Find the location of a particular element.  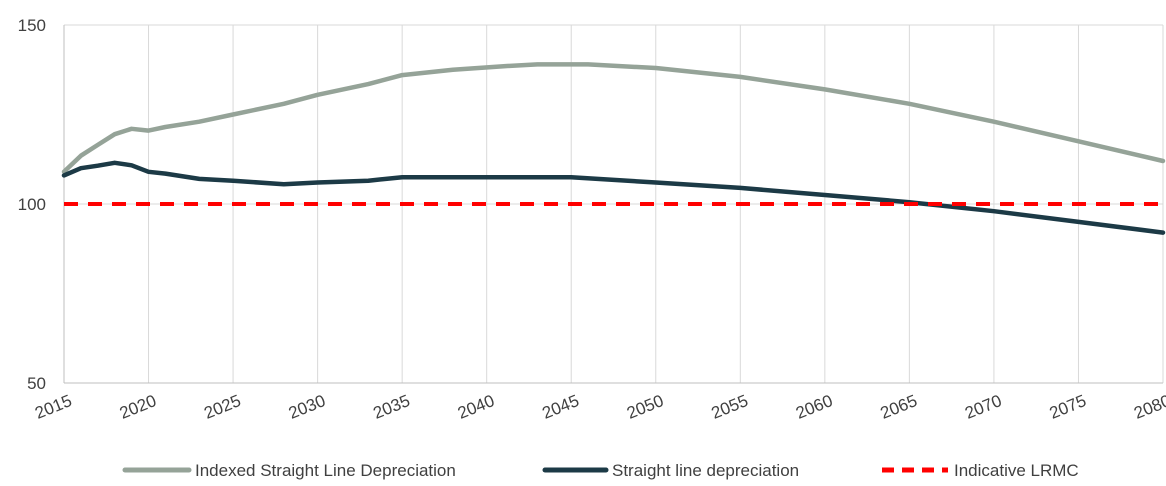

x-tick-label: 2015 is located at coordinates (53, 407).